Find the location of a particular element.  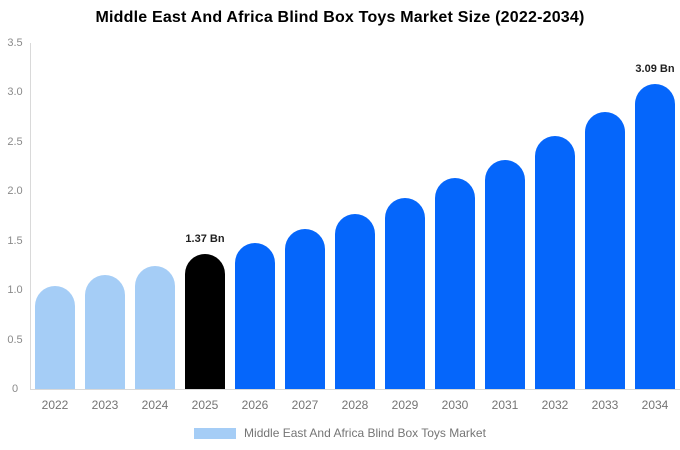

ytick-label-3.0: 3.0 is located at coordinates (15, 92).